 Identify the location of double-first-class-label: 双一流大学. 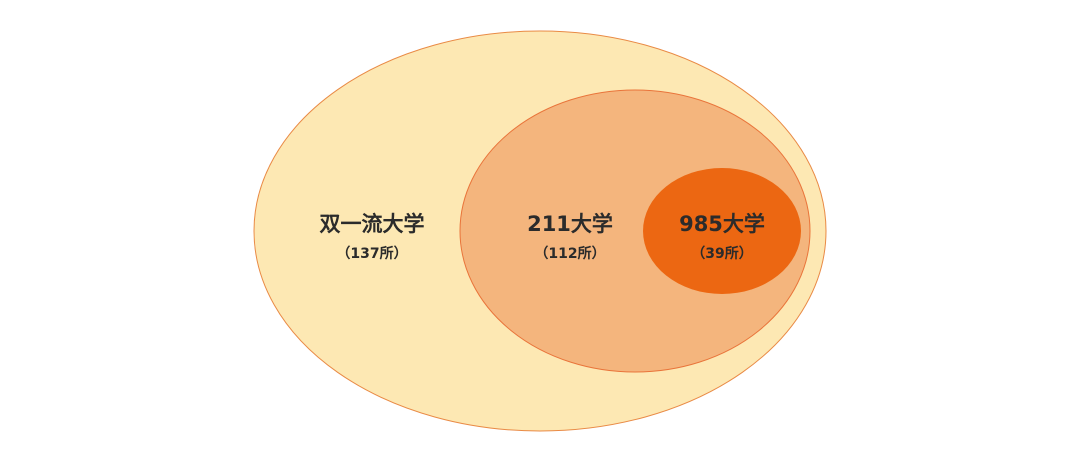
(372, 224).